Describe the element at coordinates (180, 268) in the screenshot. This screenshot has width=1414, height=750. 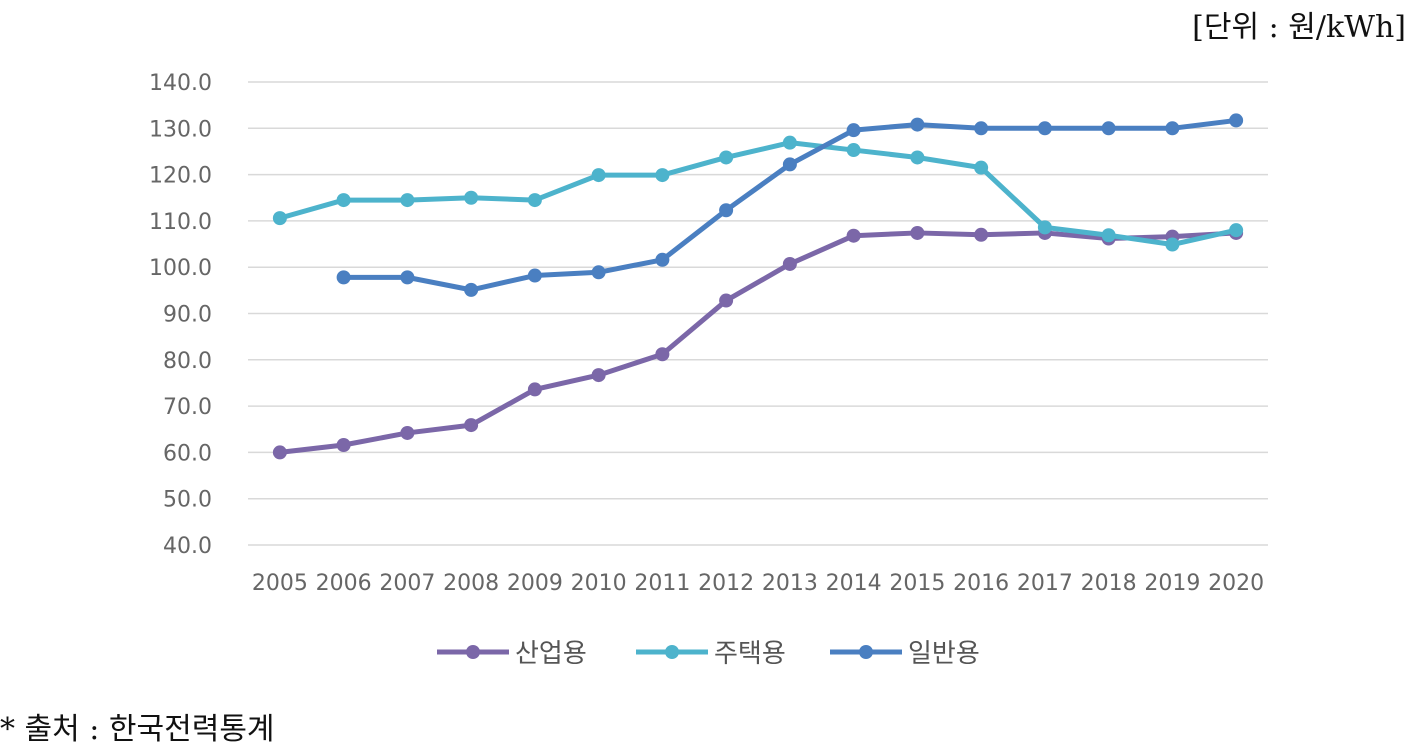
I see `y-tick-label: 100.0` at that location.